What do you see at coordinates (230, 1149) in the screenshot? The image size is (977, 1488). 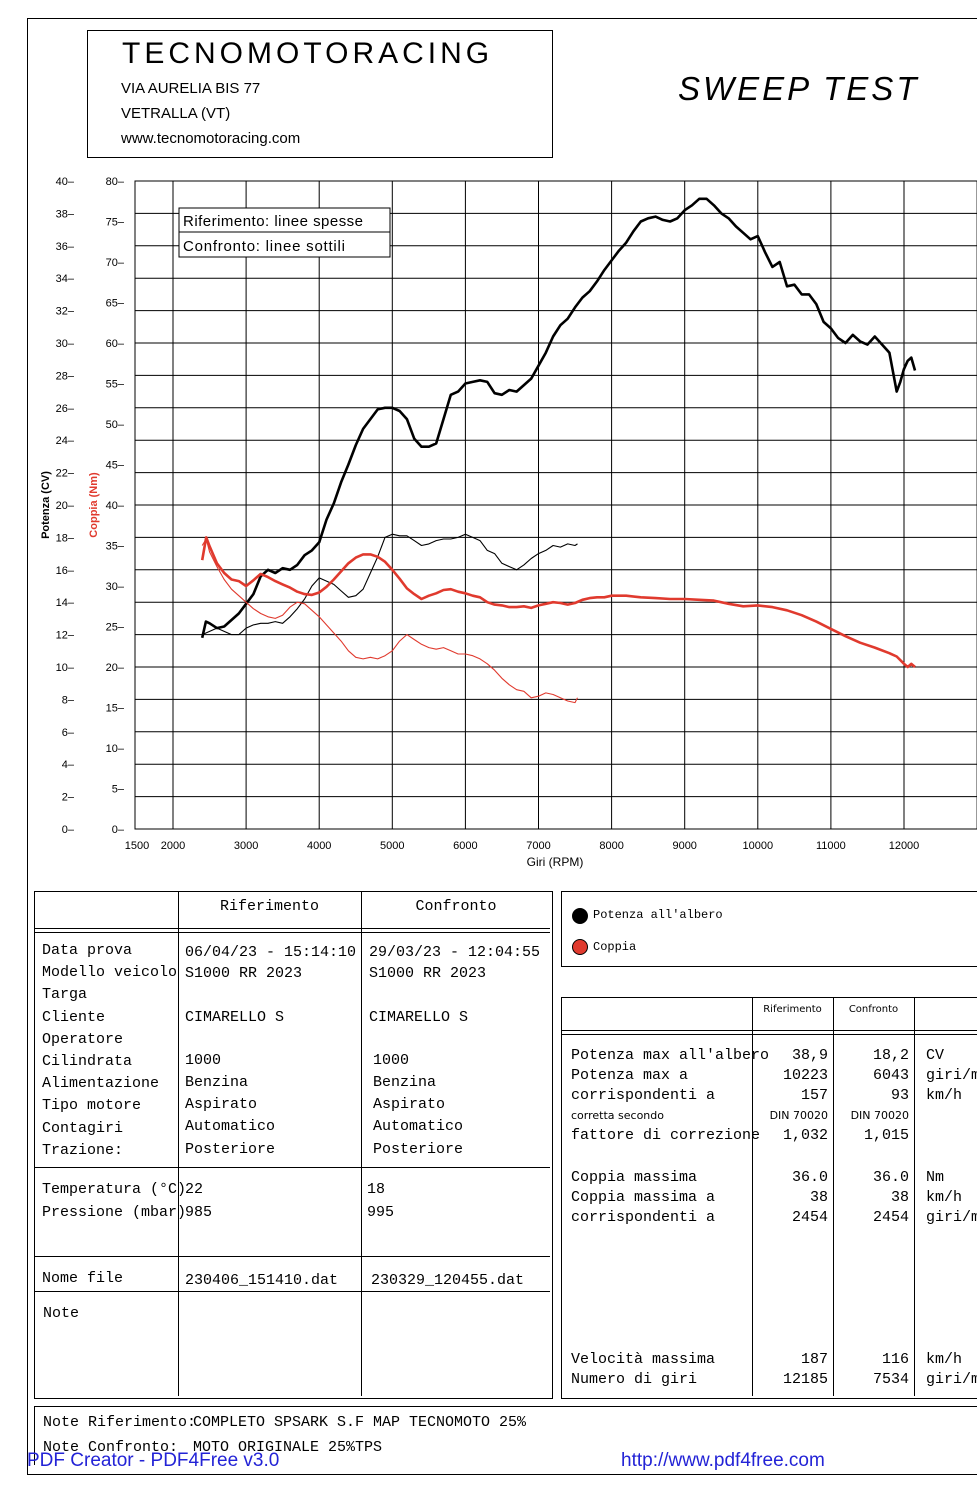 I see `ref-trazione: Posteriore` at bounding box center [230, 1149].